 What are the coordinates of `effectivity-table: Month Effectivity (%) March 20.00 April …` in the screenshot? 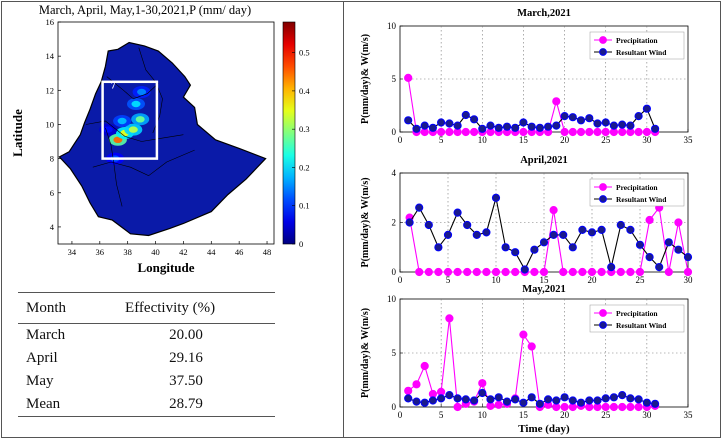 It's located at (146, 354).